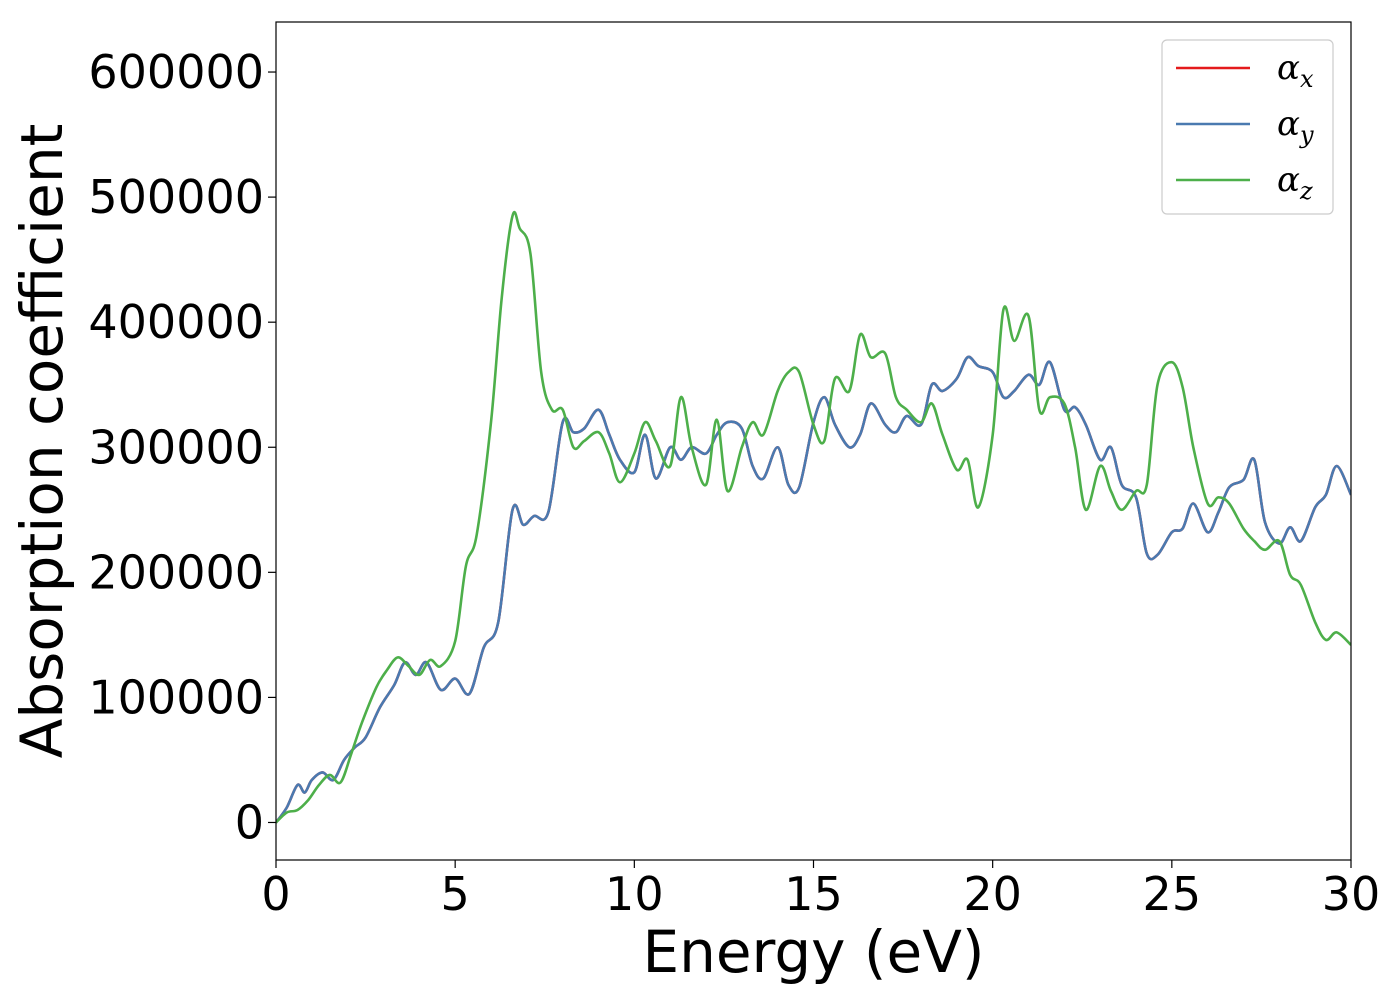  Describe the element at coordinates (992, 894) in the screenshot. I see `x-tick-label: 20` at that location.